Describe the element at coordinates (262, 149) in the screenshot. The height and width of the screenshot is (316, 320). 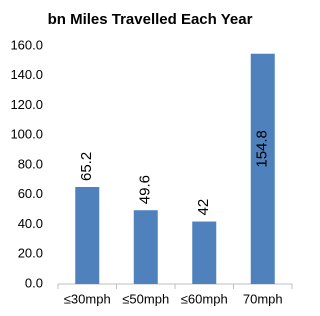
I see `data-label: 154.8` at that location.